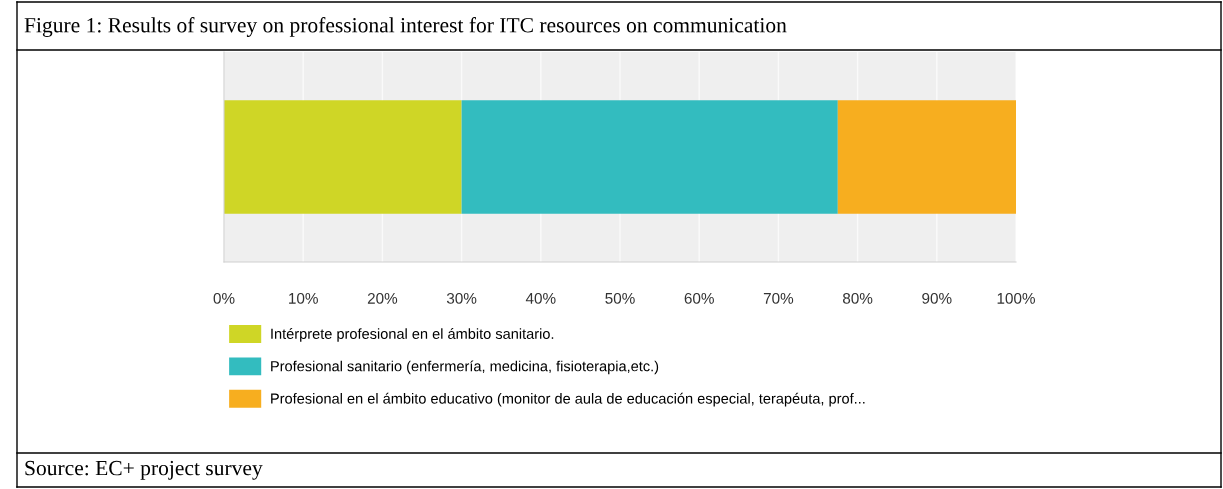 The width and height of the screenshot is (1223, 489). Describe the element at coordinates (857, 298) in the screenshot. I see `x-tick-label: 80%` at that location.